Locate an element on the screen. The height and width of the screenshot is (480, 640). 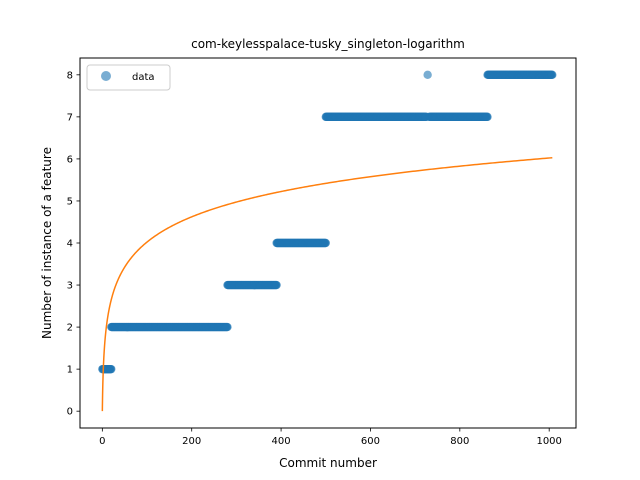
y-tick-label: 4 is located at coordinates (70, 244).